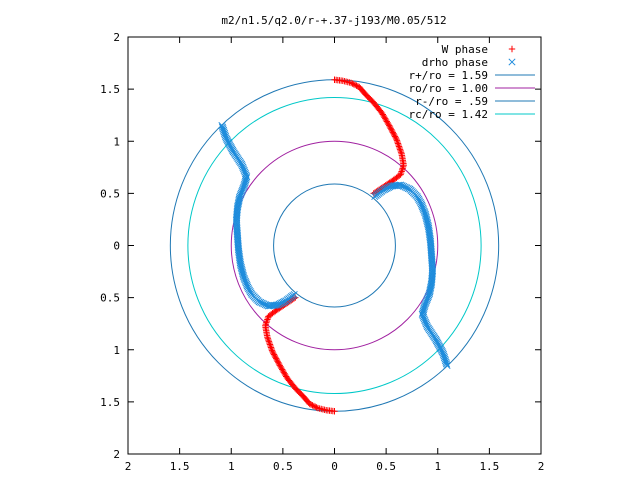 Image resolution: width=640 pixels, height=480 pixels. I want to click on legend-label: W phase, so click(465, 49).